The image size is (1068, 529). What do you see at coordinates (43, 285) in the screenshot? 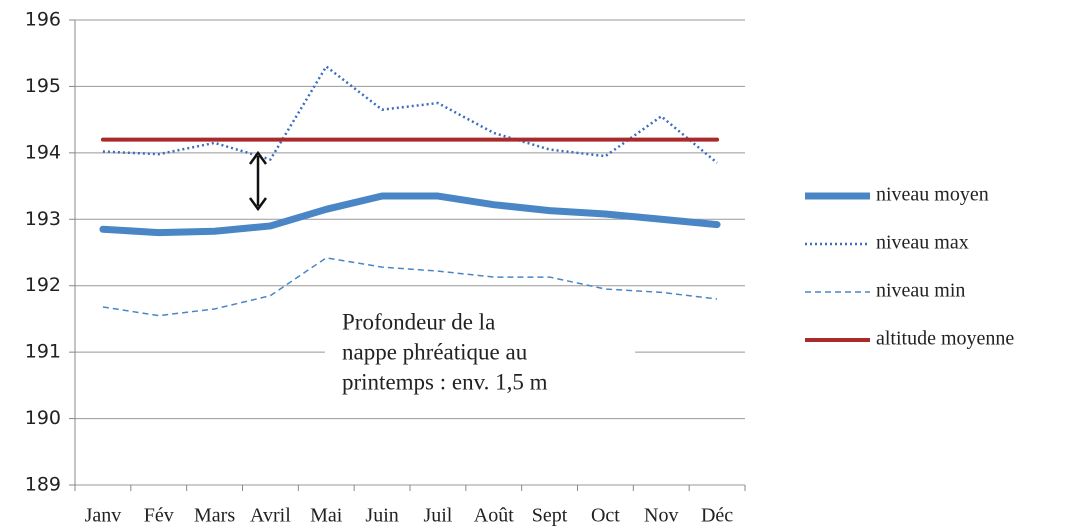
I see `y-tick-label: 192` at bounding box center [43, 285].